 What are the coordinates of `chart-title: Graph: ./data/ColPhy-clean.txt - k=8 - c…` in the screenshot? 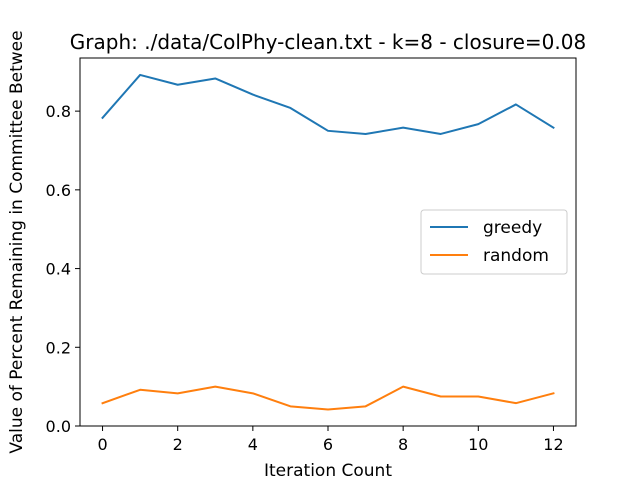 It's located at (328, 42).